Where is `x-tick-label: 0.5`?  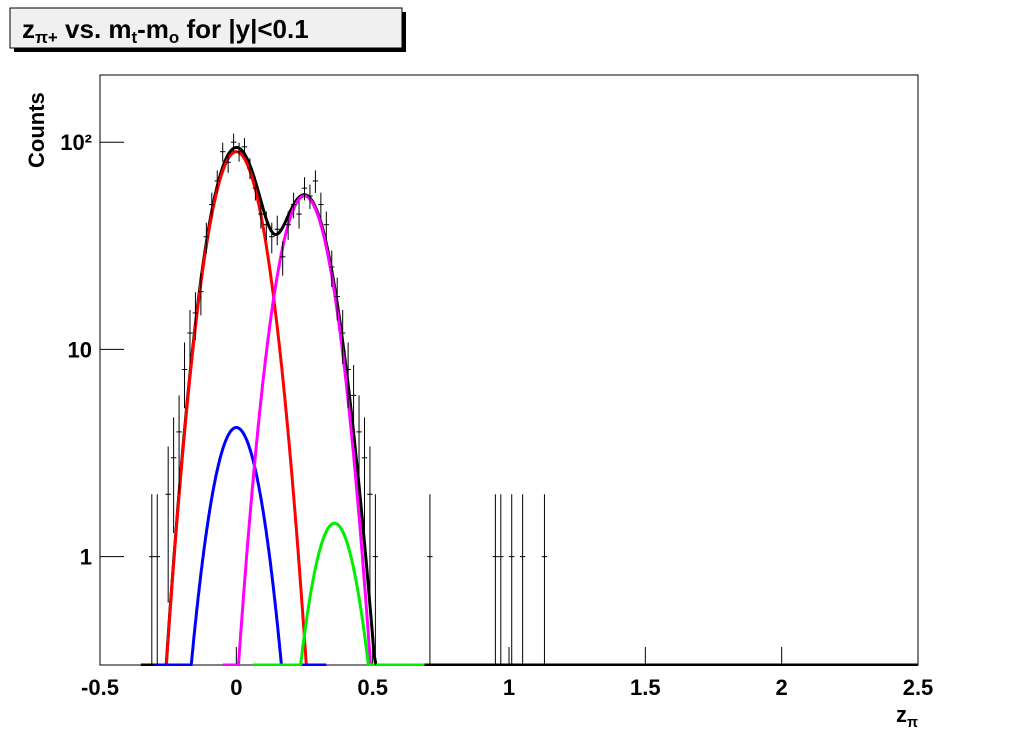
x-tick-label: 0.5 is located at coordinates (372, 687).